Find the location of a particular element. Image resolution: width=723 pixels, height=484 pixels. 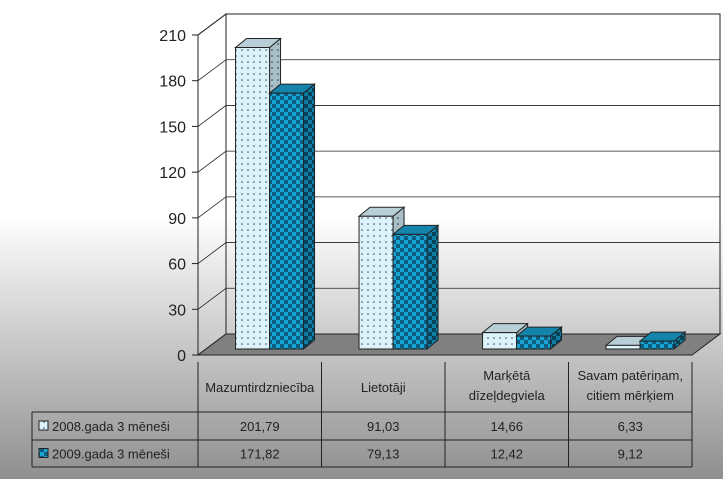

legend-label: 2009.gada 3 mēneši is located at coordinates (111, 454).